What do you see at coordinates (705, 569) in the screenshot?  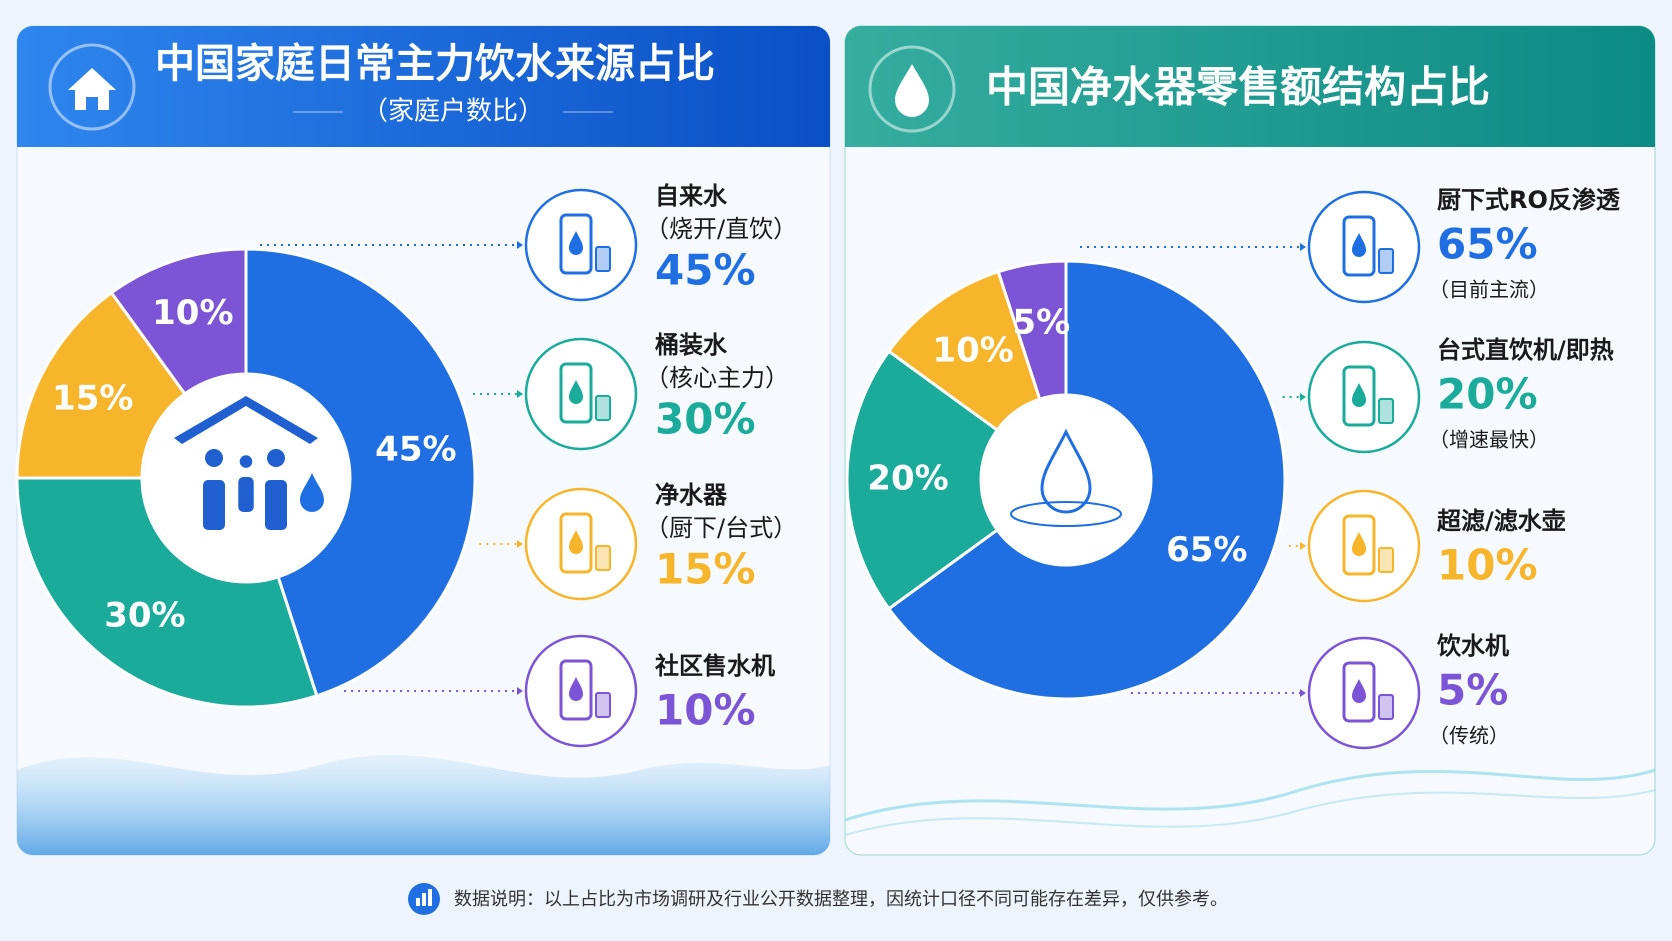 I see `value-label: 15%` at bounding box center [705, 569].